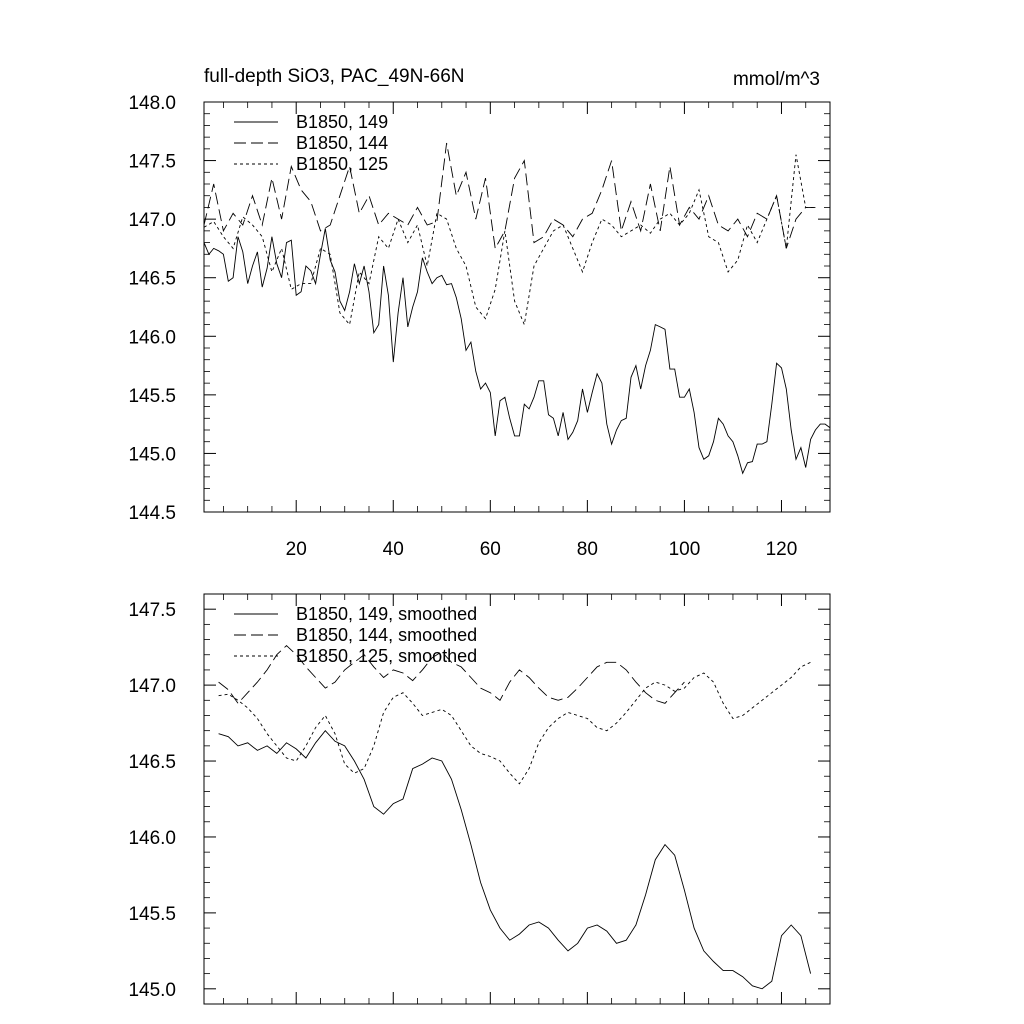 This screenshot has width=1024, height=1024. Describe the element at coordinates (685, 549) in the screenshot. I see `x-tick-label: 100` at that location.